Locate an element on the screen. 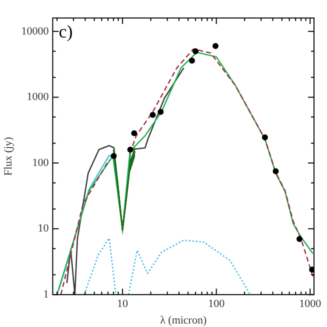  y-tick-label: 100 is located at coordinates (41, 162).